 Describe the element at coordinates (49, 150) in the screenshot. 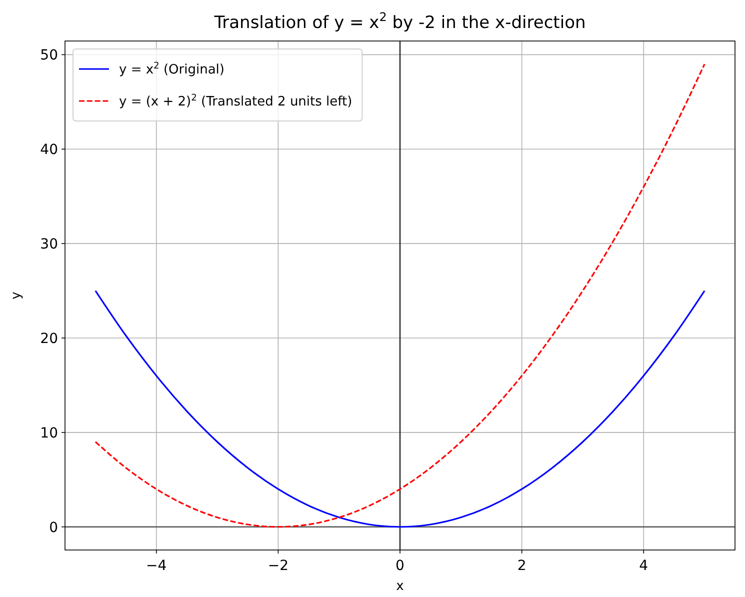

I see `y-tick-label: 40` at that location.